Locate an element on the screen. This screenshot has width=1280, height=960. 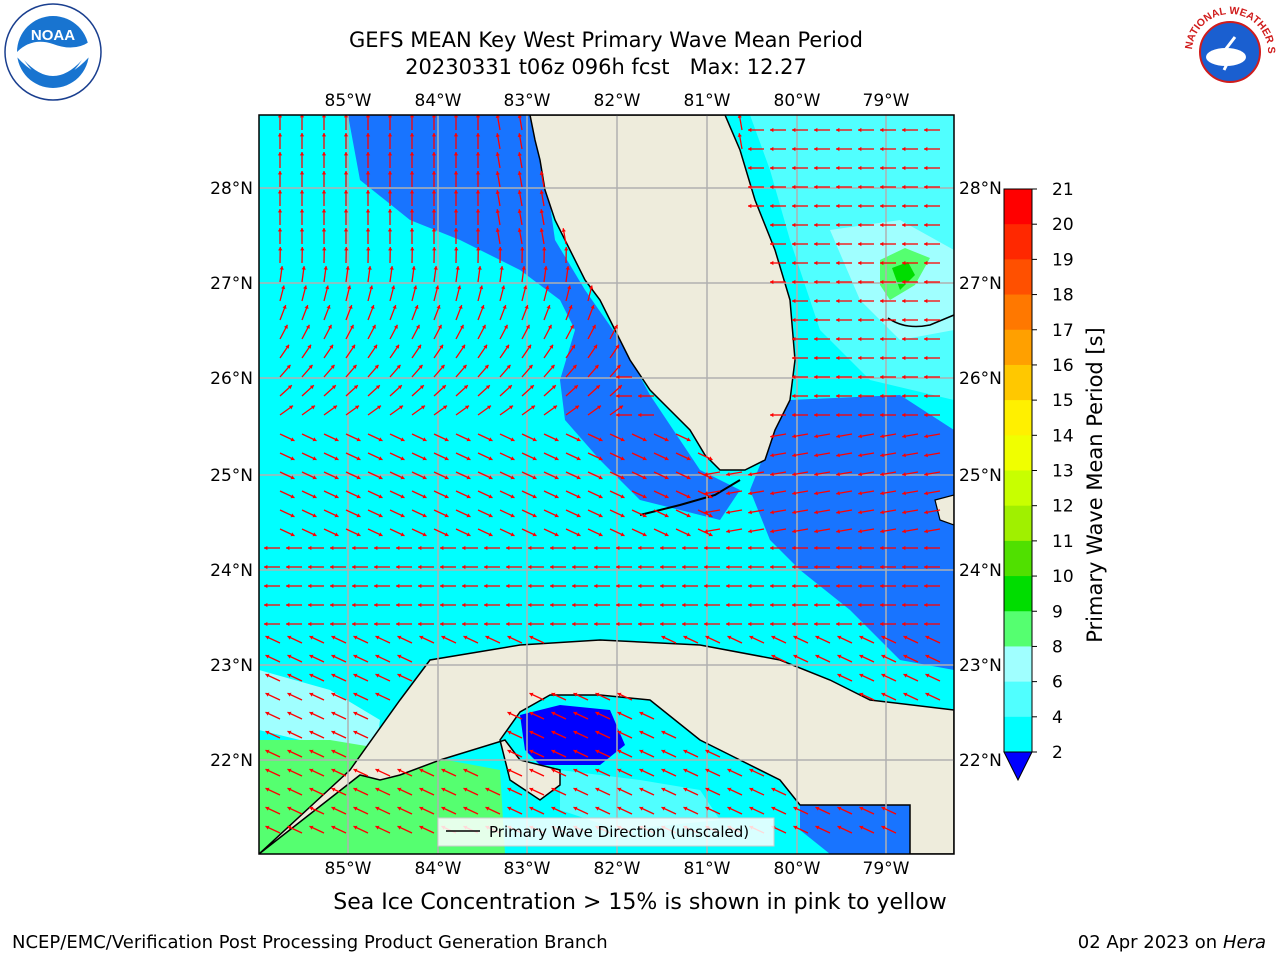
lat-label: 22°N is located at coordinates (980, 761).